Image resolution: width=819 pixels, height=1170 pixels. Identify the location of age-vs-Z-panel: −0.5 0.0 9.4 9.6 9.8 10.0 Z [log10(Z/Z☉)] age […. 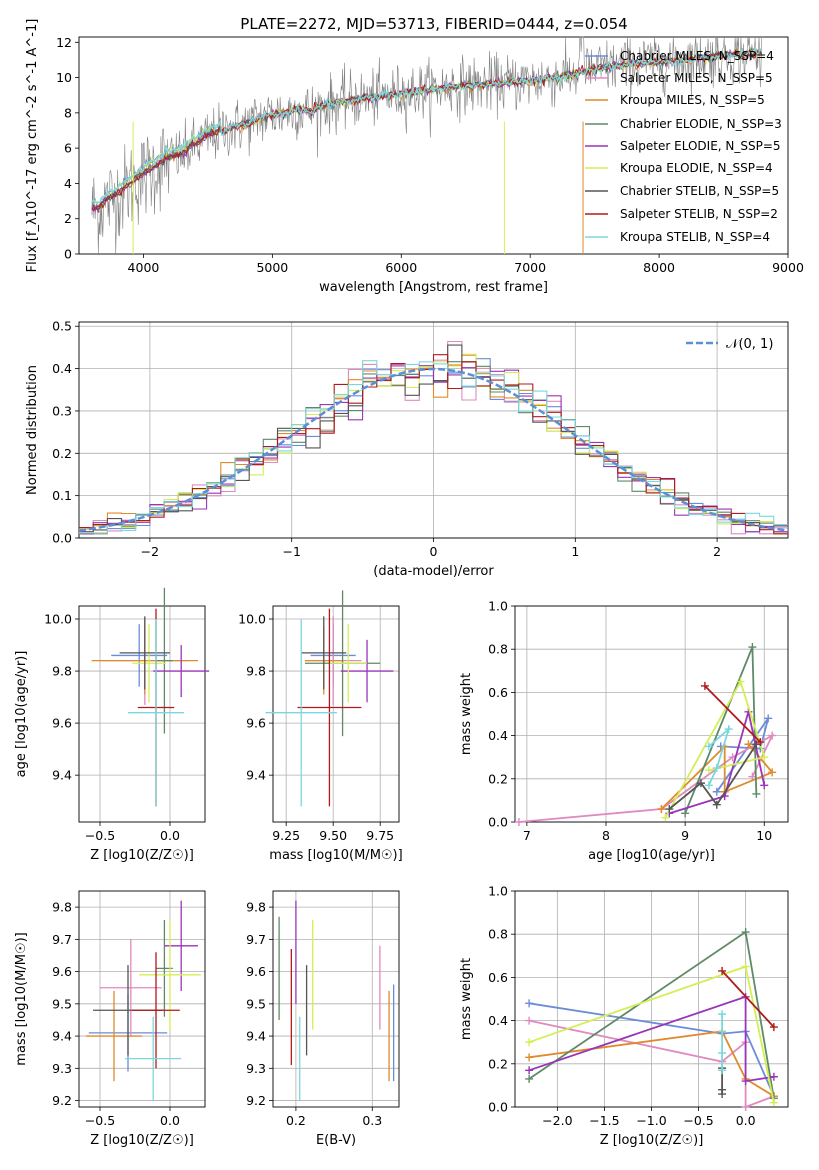
(112, 725).